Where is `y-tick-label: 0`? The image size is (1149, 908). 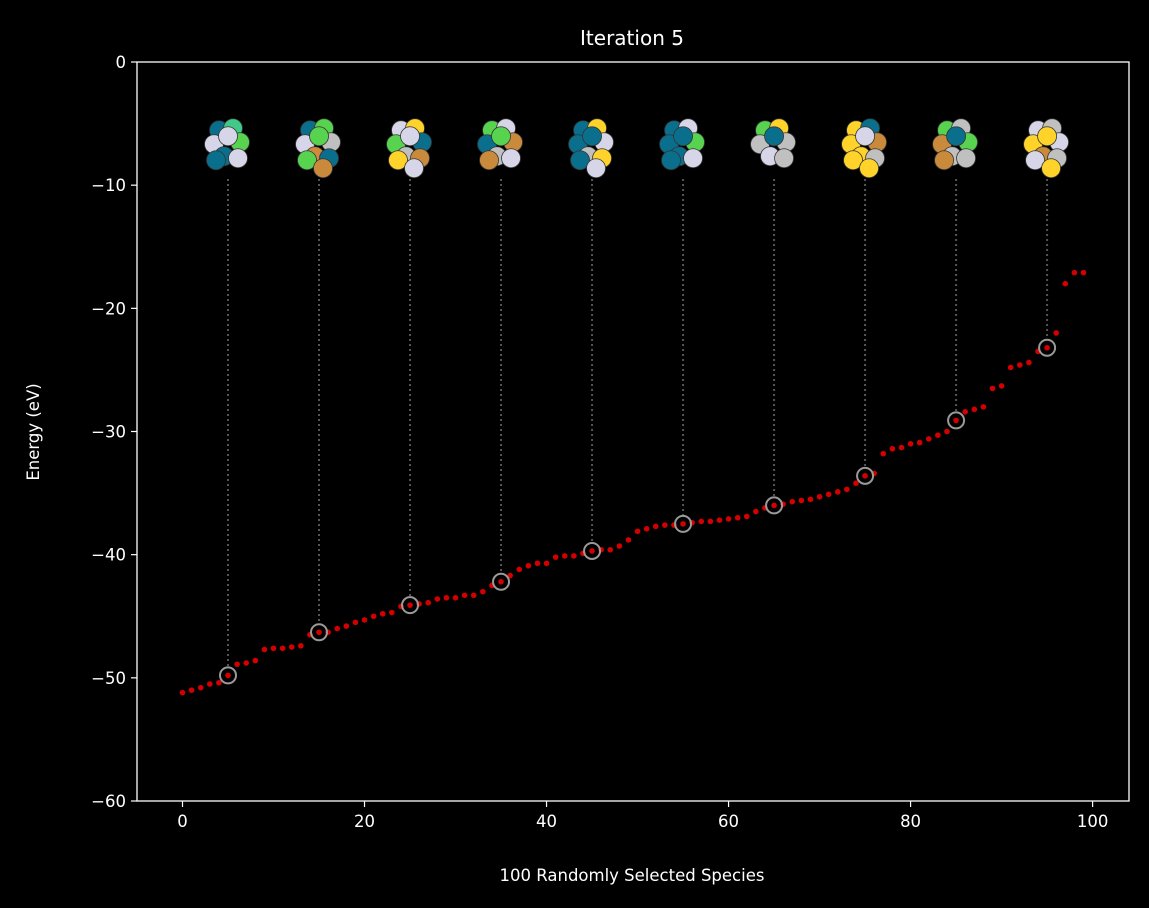 y-tick-label: 0 is located at coordinates (121, 62).